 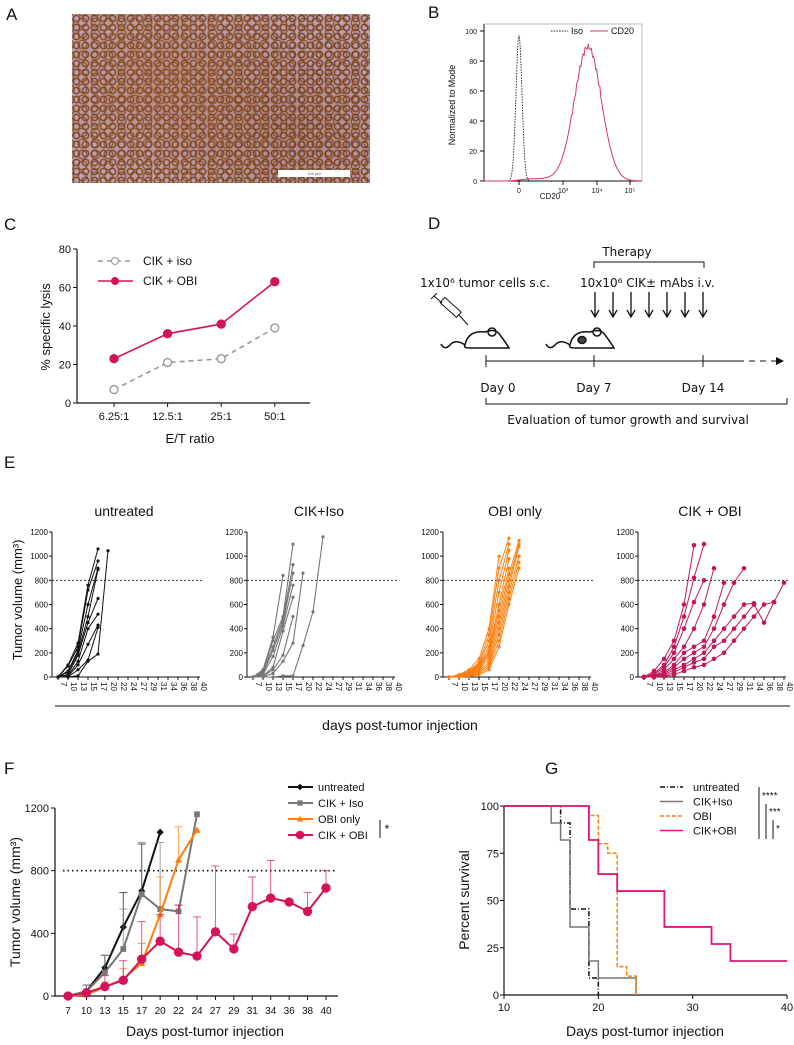 What do you see at coordinates (17, 600) in the screenshot?
I see `y-axis-label: Tumor volume (mm³)` at bounding box center [17, 600].